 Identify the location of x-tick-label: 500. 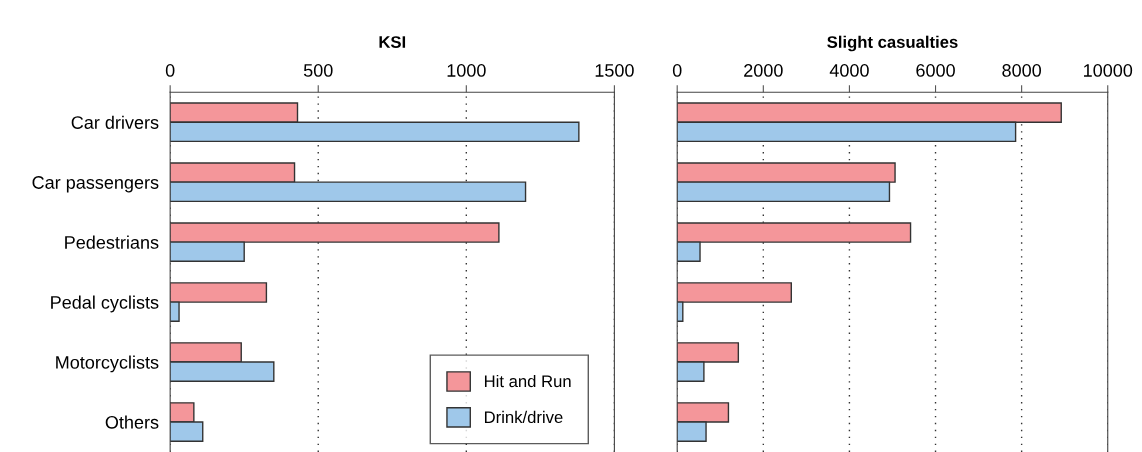
(318, 70).